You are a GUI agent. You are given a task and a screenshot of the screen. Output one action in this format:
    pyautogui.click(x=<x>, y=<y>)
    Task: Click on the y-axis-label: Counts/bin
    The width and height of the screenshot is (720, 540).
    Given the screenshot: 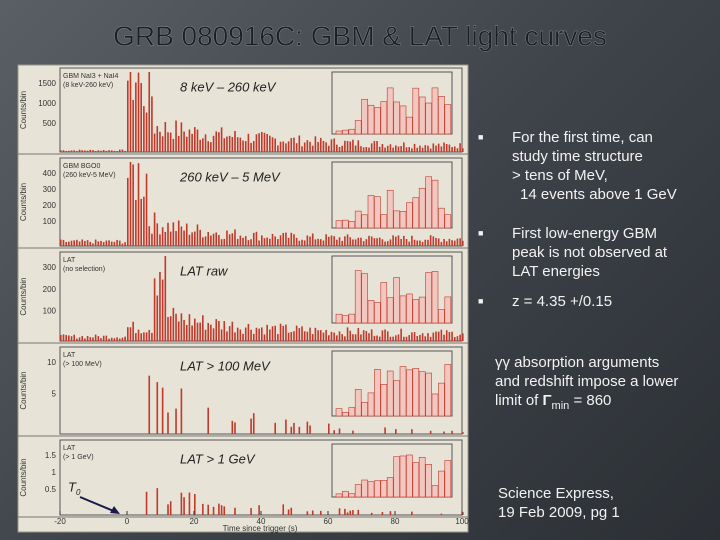 What is the action you would take?
    pyautogui.click(x=23, y=202)
    